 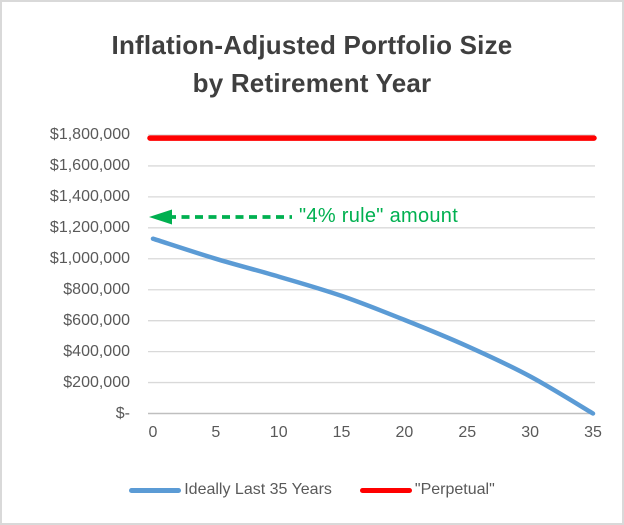 I want to click on y-tick-label: $800,000, so click(x=96, y=289).